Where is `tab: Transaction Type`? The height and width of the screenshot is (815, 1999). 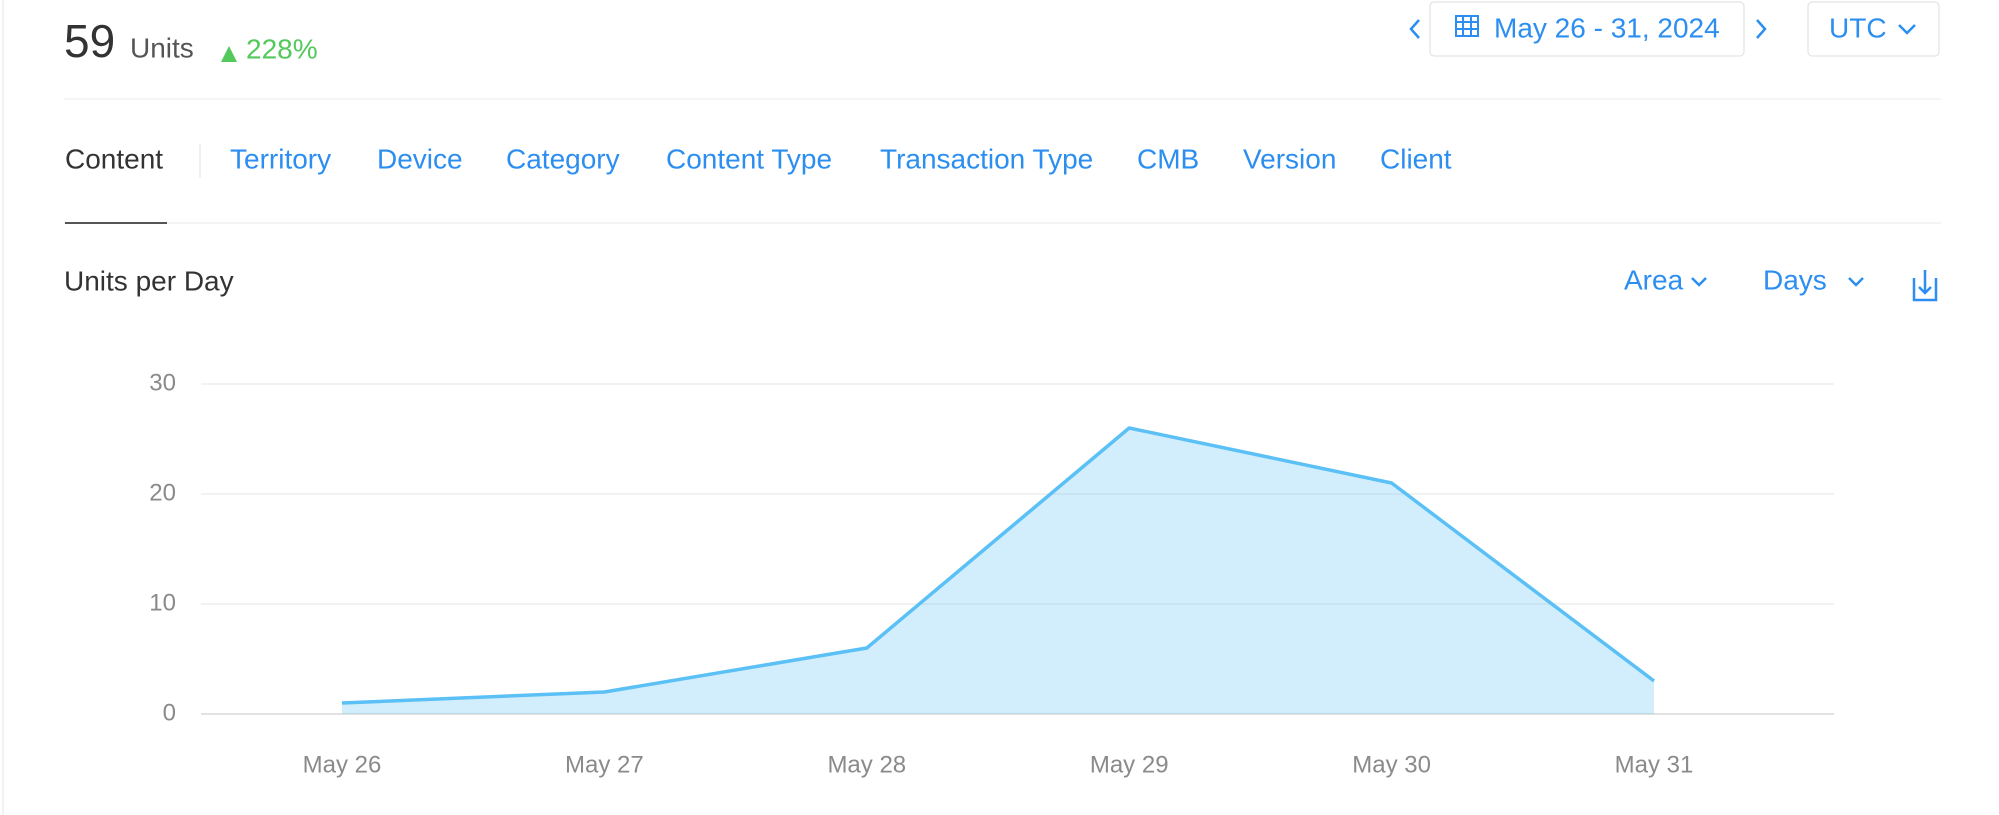
tab: Transaction Type is located at coordinates (986, 158).